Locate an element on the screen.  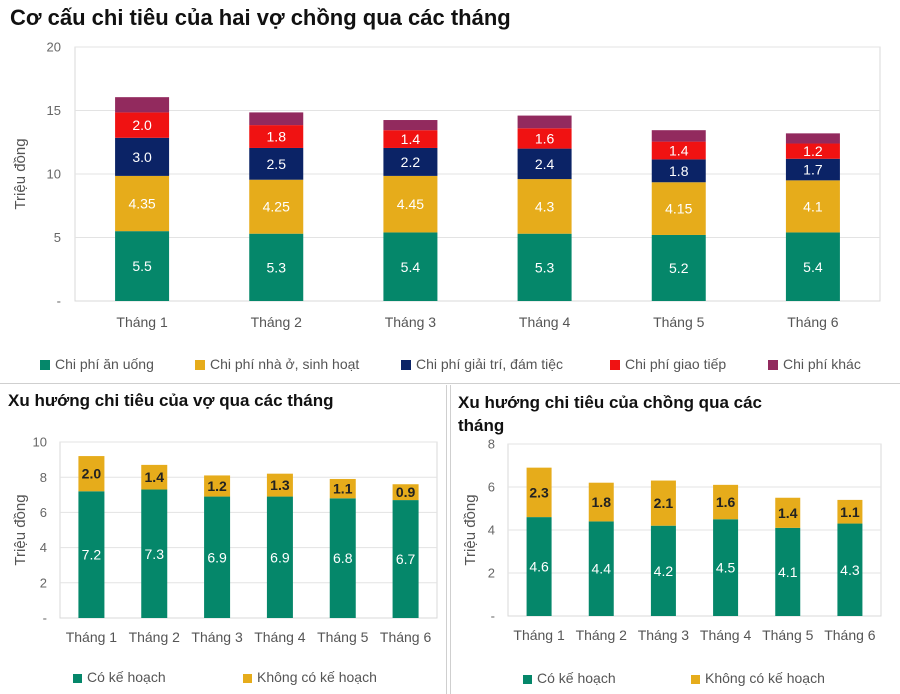
legend-label: Có kế hoạch is located at coordinates (576, 678).